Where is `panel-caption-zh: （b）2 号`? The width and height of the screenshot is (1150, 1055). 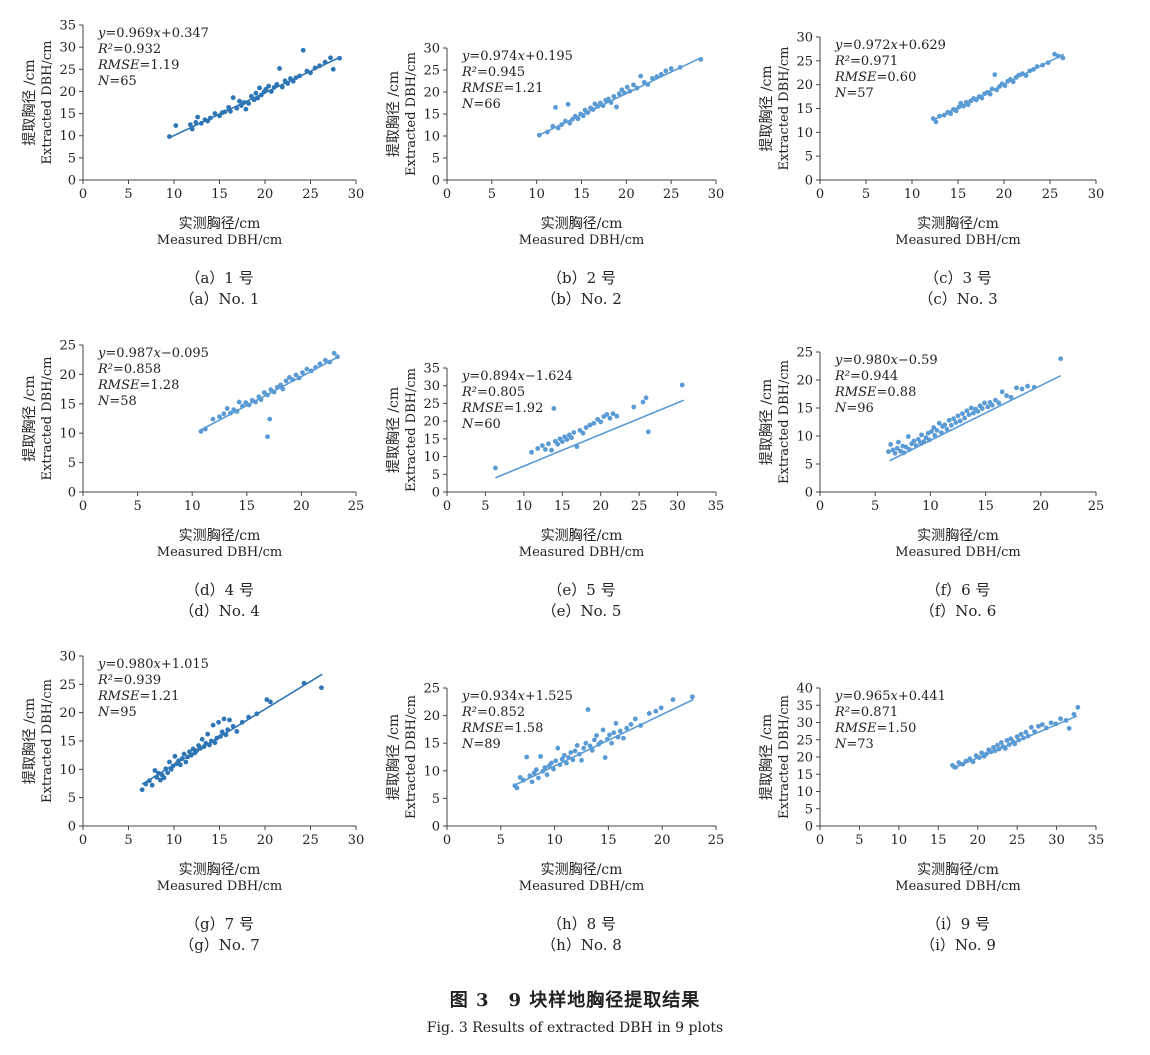 panel-caption-zh: （b）2 号 is located at coordinates (581, 278).